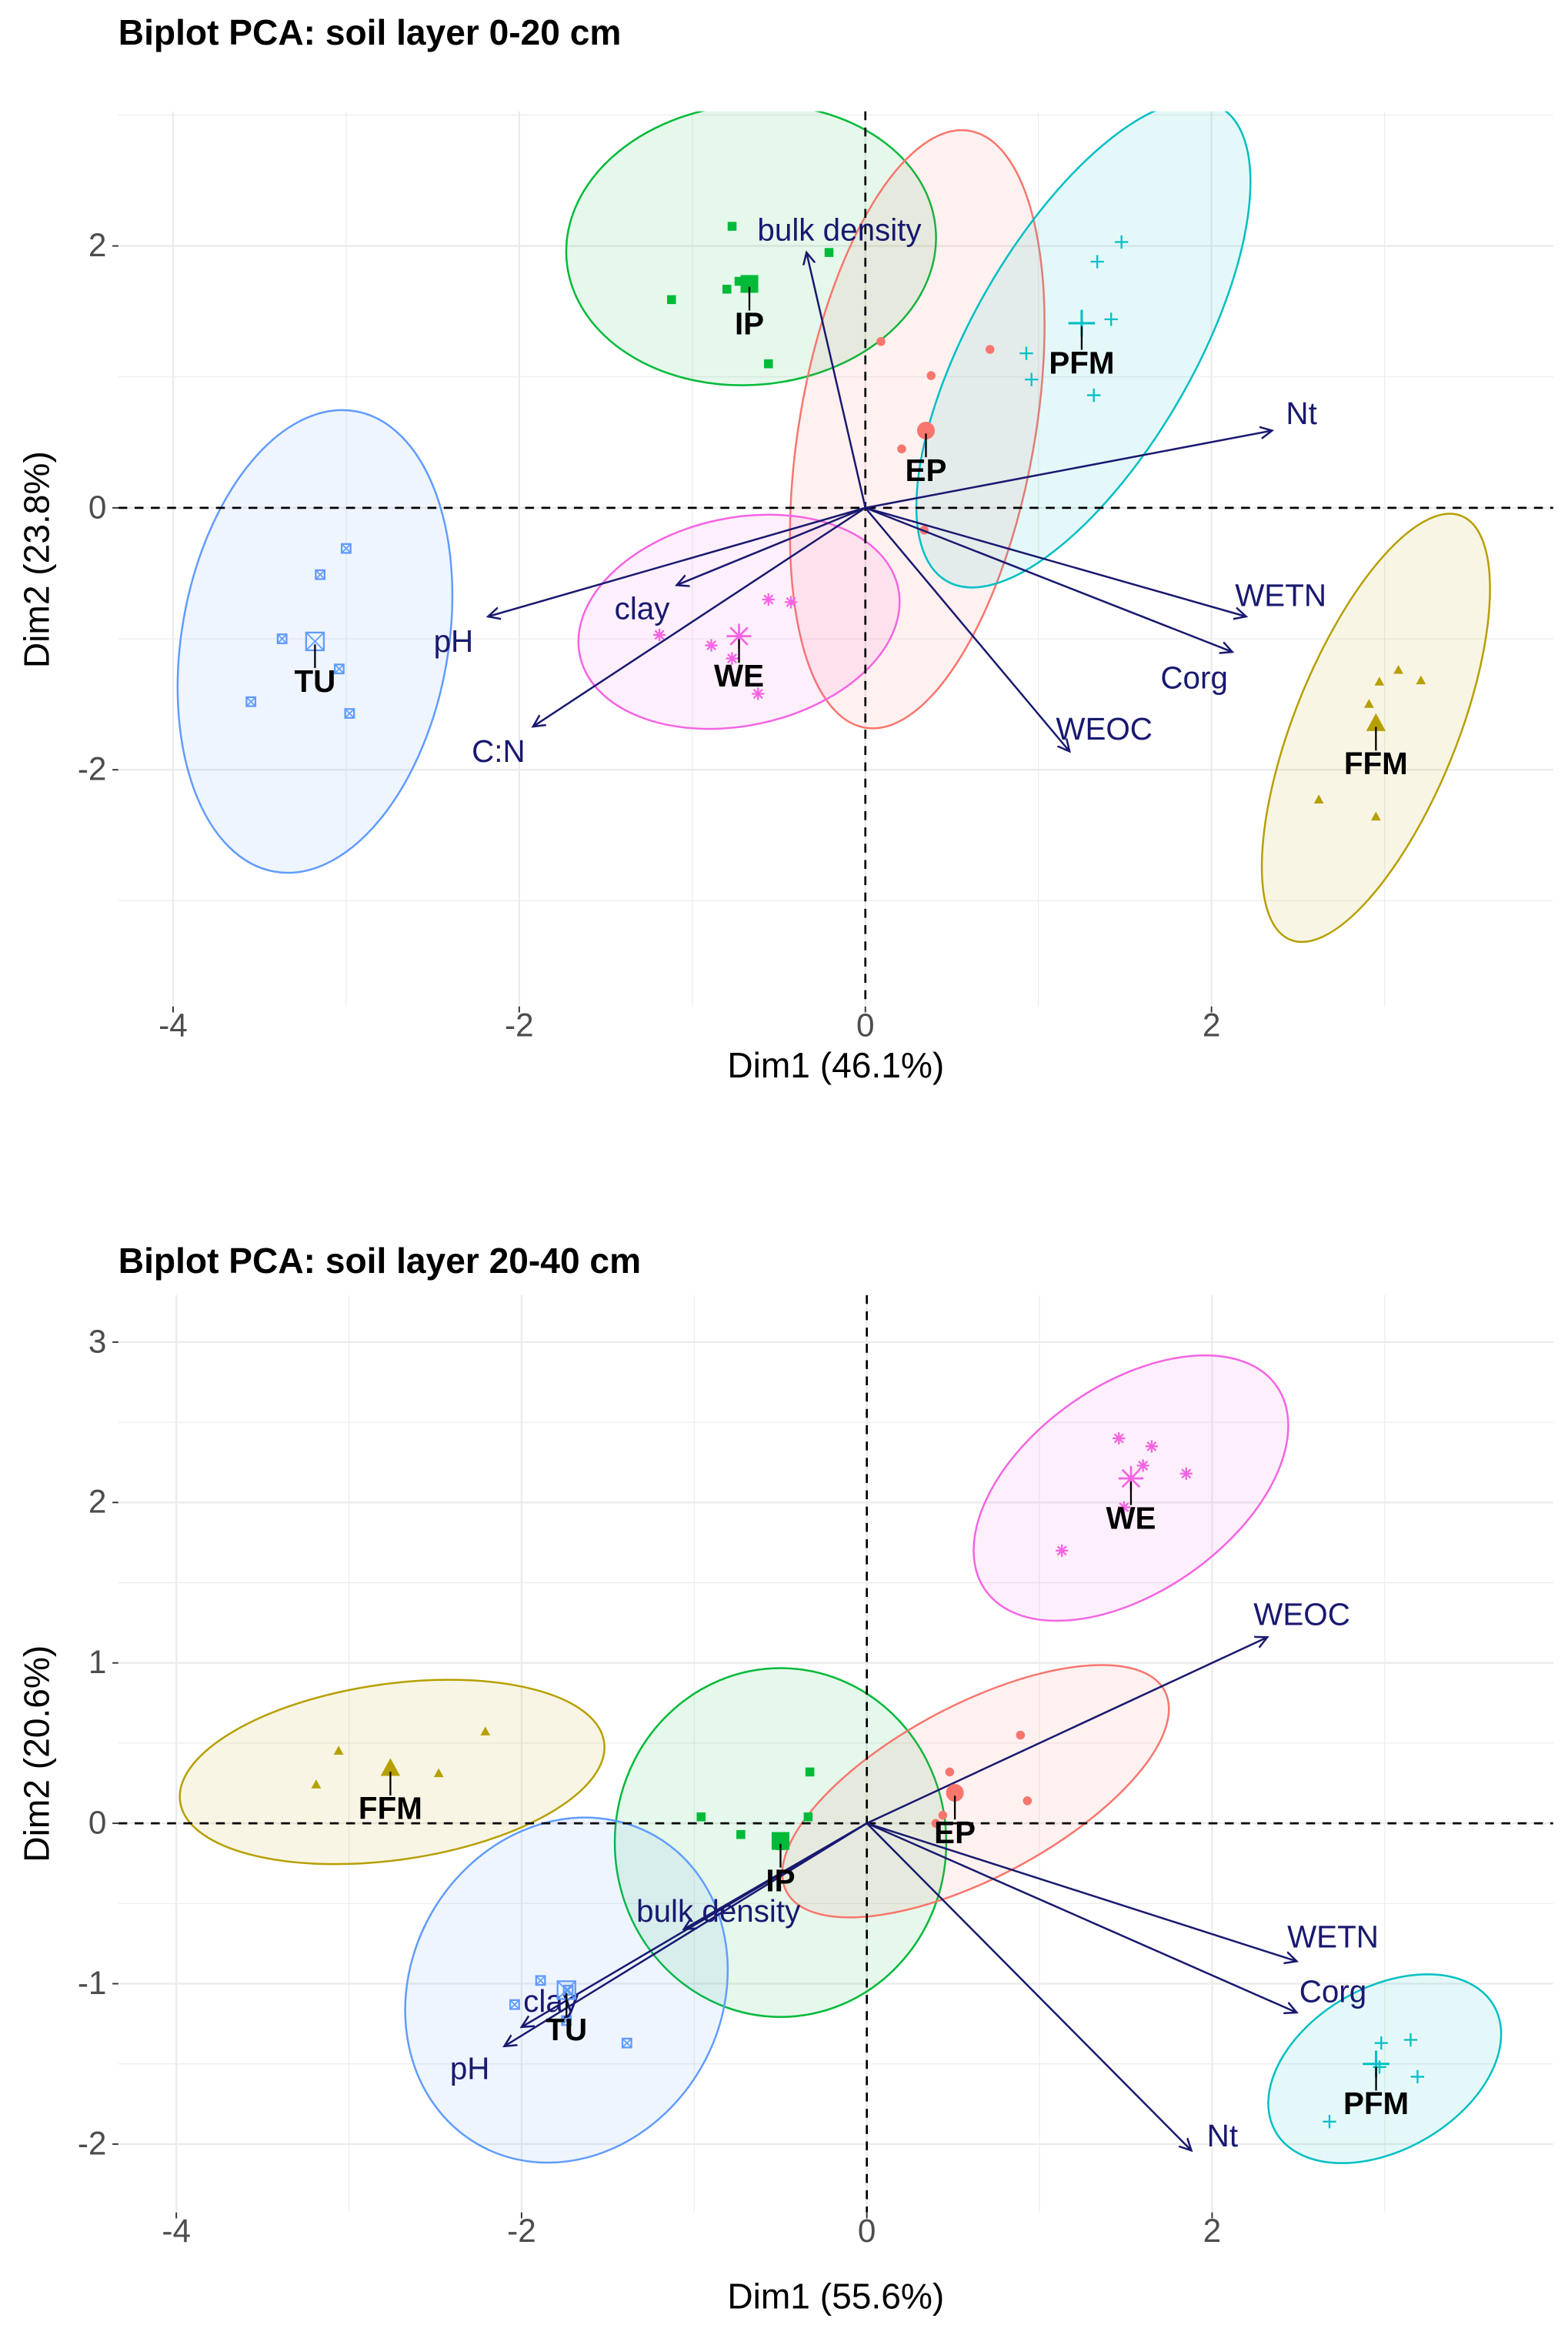 The width and height of the screenshot is (1568, 2335). Describe the element at coordinates (566, 2029) in the screenshot. I see `group-label-tu: TU` at that location.